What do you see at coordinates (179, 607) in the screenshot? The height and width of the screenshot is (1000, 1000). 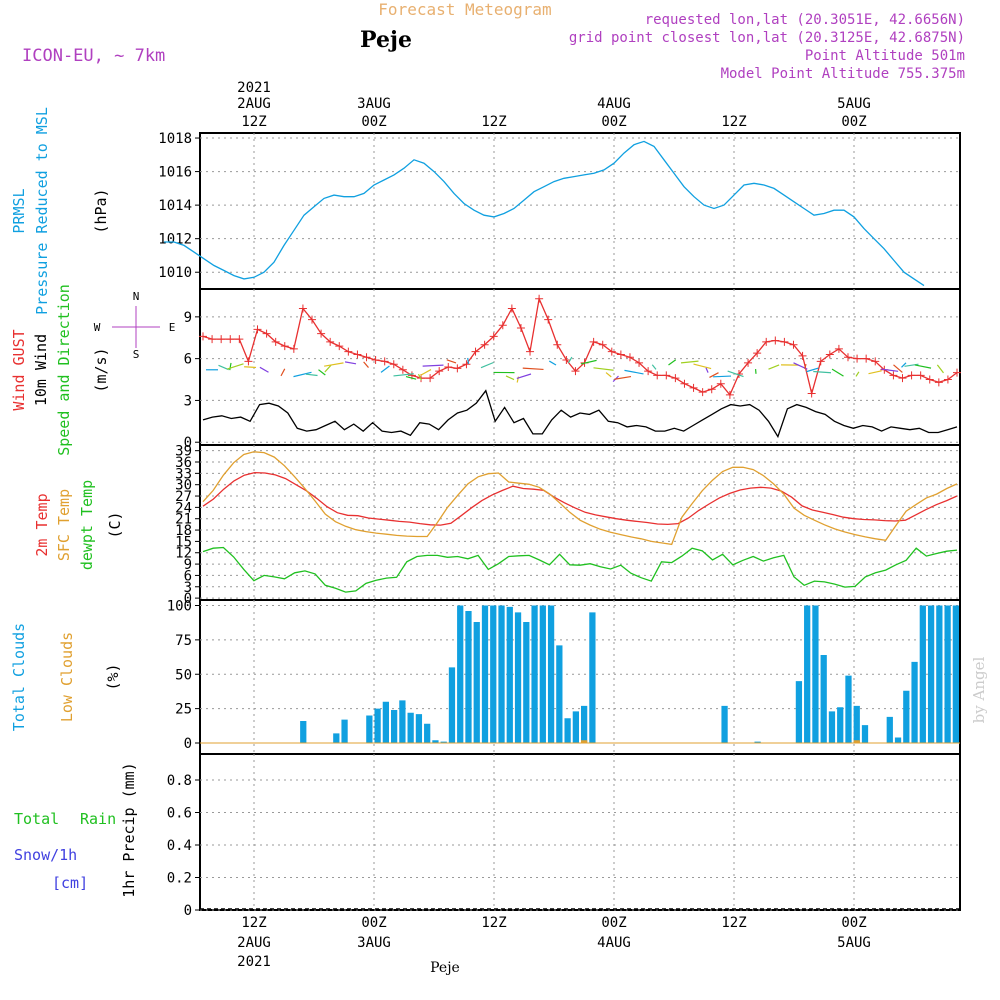 I see `y-tick-label: 100` at bounding box center [179, 607].